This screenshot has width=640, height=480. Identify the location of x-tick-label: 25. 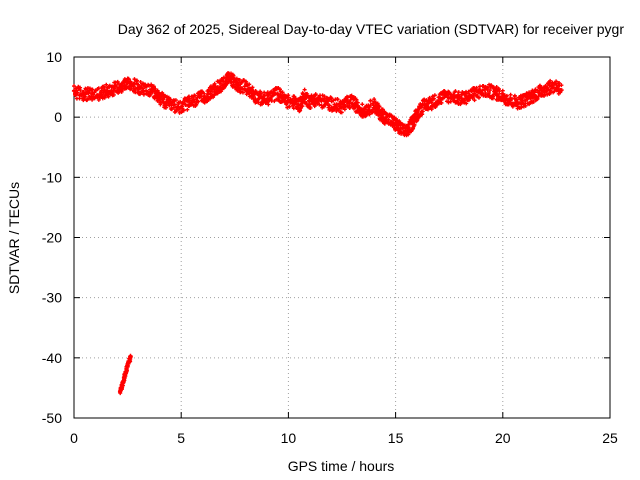
(610, 438).